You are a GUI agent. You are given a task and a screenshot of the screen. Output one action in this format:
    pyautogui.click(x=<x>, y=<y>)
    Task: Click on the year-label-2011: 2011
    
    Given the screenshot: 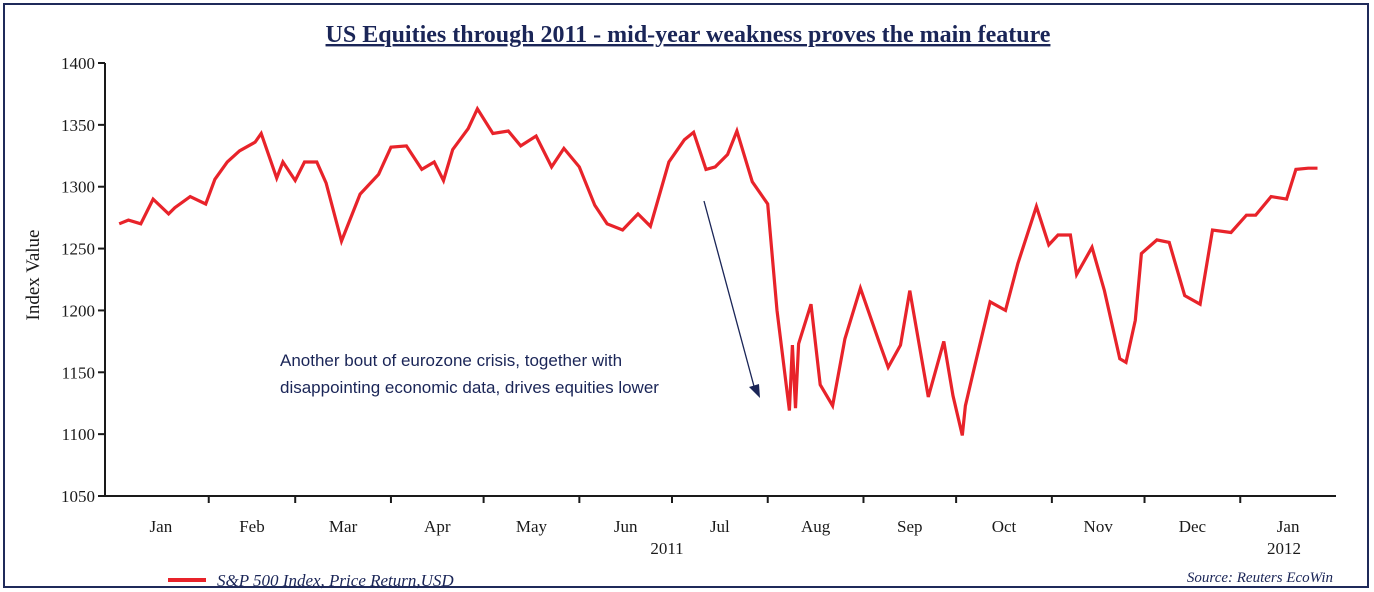 What is the action you would take?
    pyautogui.click(x=666, y=548)
    